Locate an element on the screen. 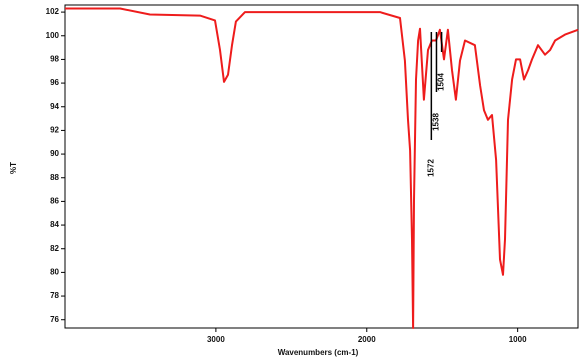  x-tick-label: 2000 is located at coordinates (367, 339).